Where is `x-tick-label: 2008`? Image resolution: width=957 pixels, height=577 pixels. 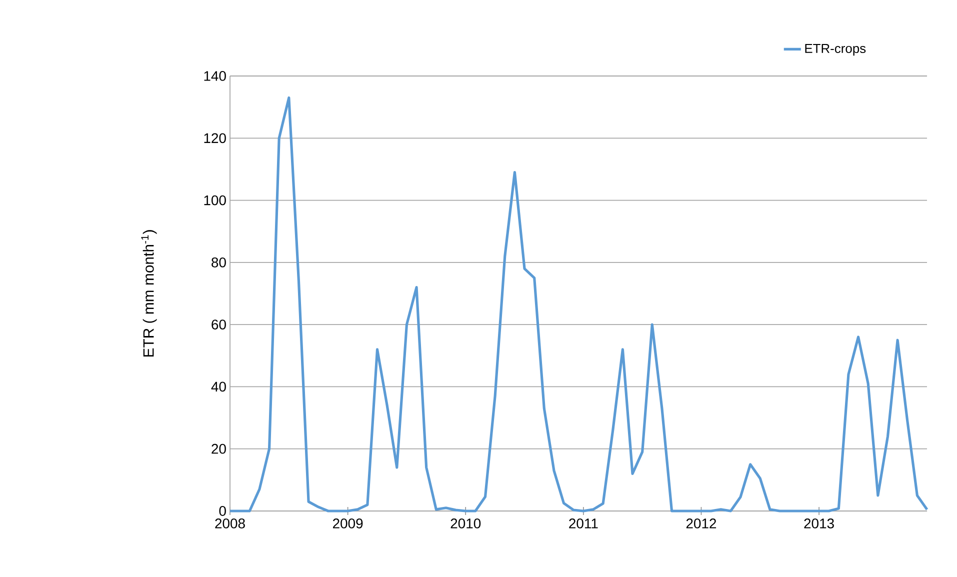 x-tick-label: 2008 is located at coordinates (230, 523).